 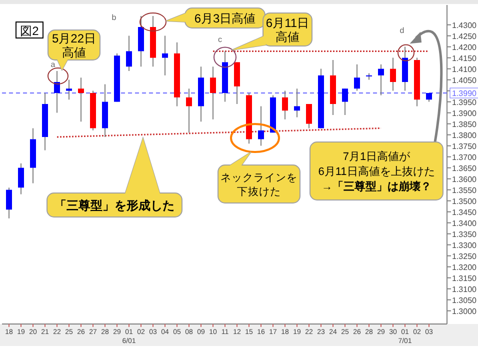 I want to click on y-tick-label: 1.3600, so click(x=465, y=179).